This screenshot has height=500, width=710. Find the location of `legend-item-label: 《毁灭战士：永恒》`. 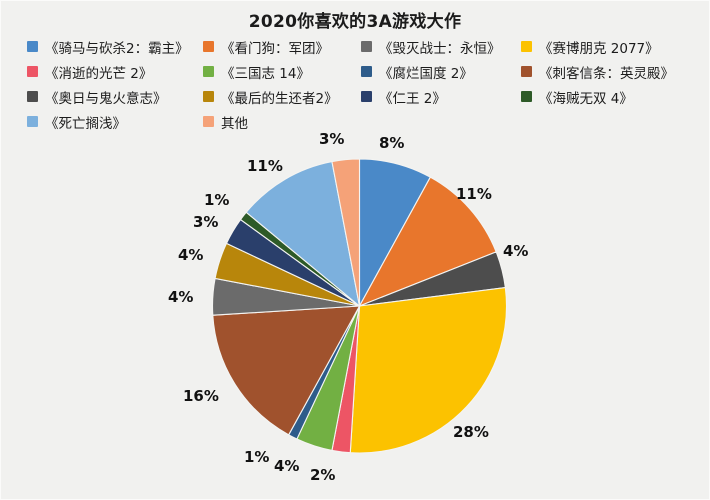

legend-item-label: 《毁灭战士：永恒》 is located at coordinates (440, 48).